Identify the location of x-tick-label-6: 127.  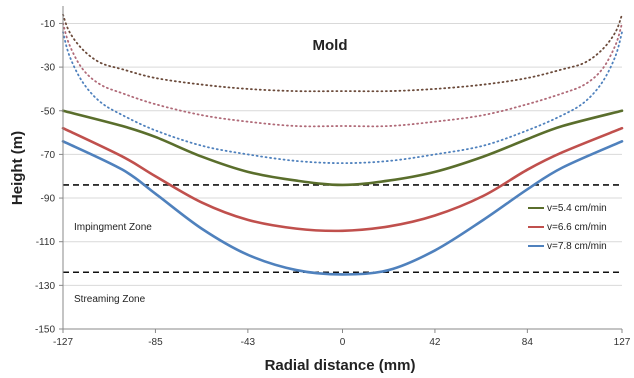
(622, 342).